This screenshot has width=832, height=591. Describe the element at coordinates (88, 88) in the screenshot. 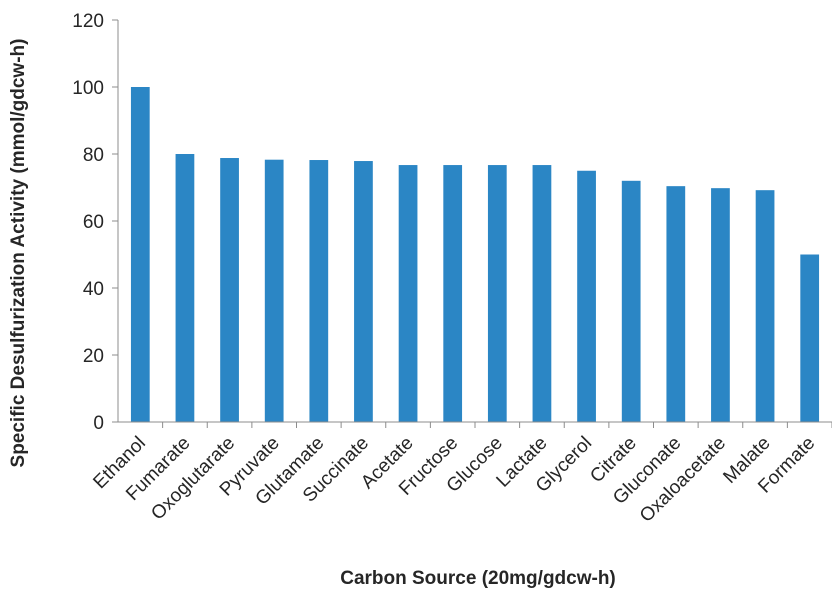

I see `y-tick-label: 100` at that location.